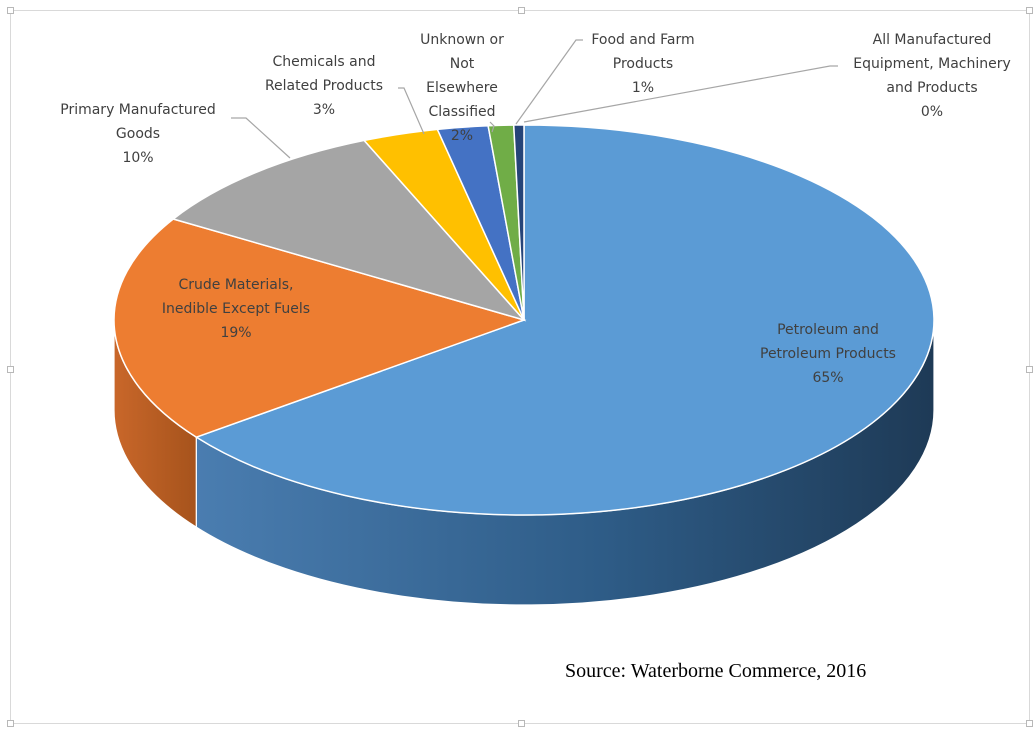 The image size is (1034, 733). What do you see at coordinates (236, 285) in the screenshot?
I see `data-label-1-line-0: Crude Materials,` at bounding box center [236, 285].